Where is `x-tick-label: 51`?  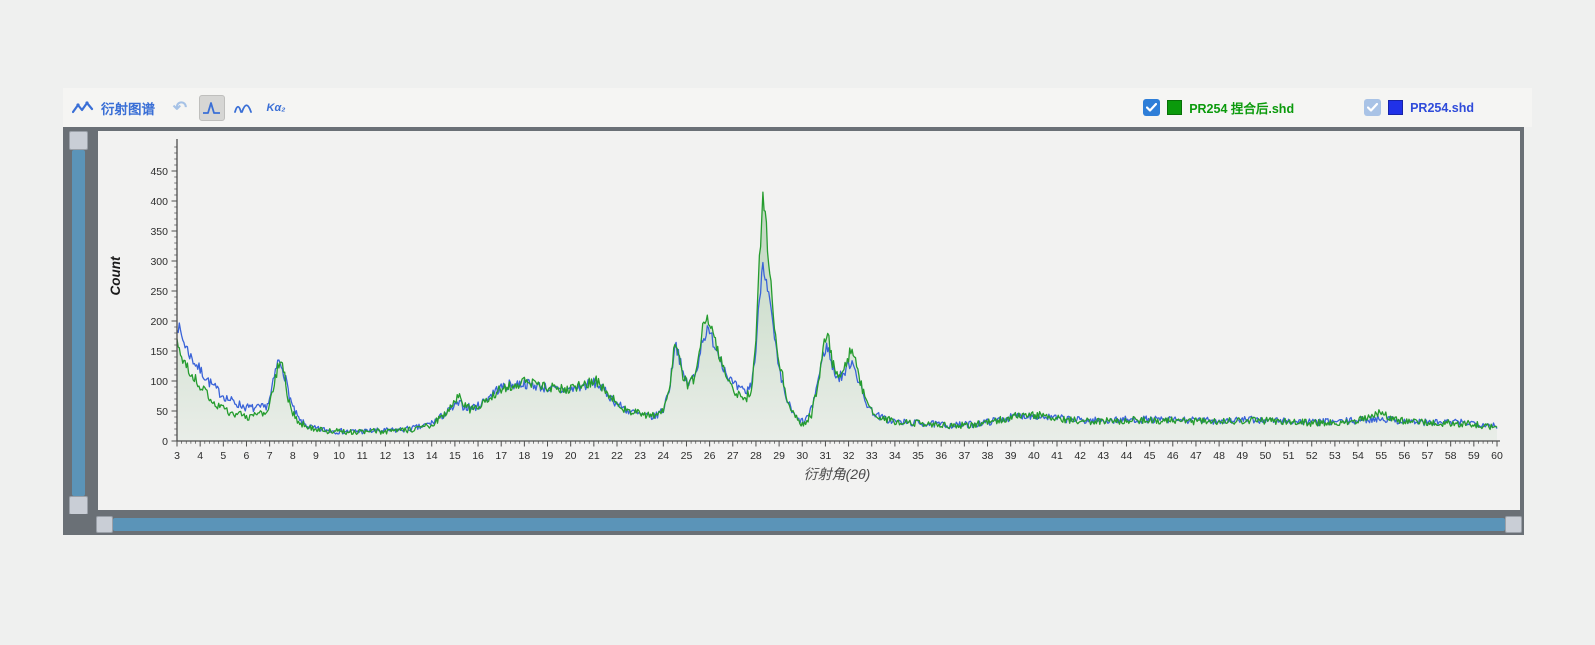
x-tick-label: 51 is located at coordinates (1289, 456).